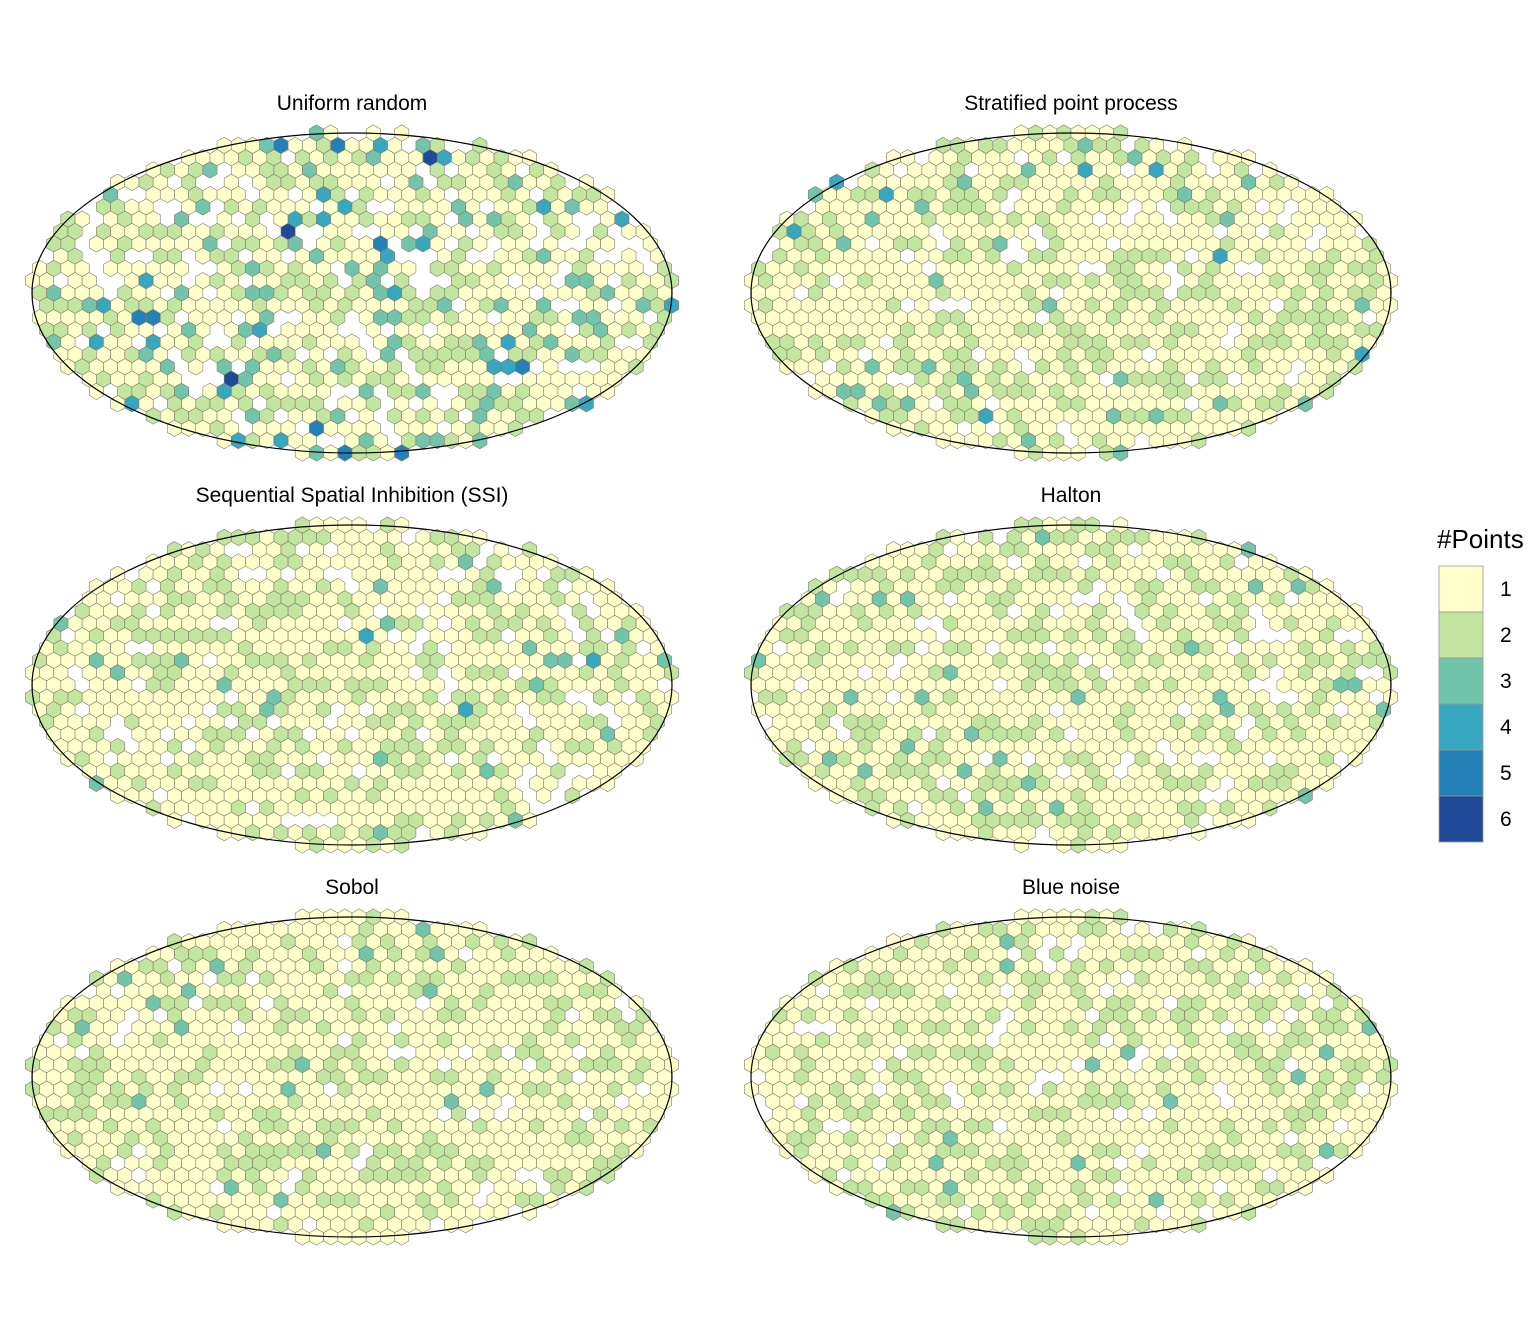  What do you see at coordinates (352, 103) in the screenshot?
I see `panel-title: Uniform random` at bounding box center [352, 103].